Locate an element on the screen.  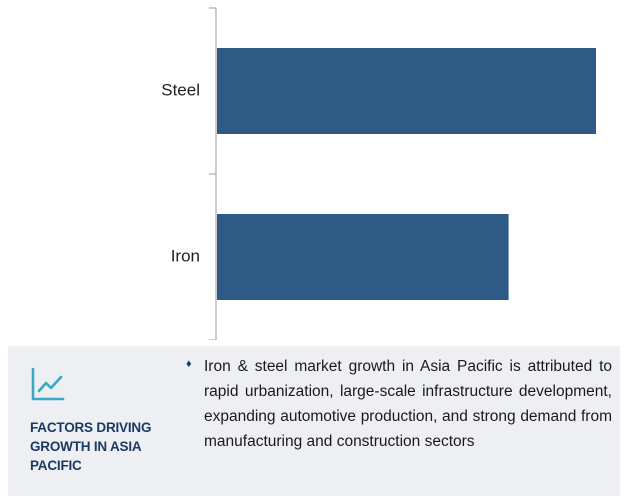
bar-steel is located at coordinates (406, 91).